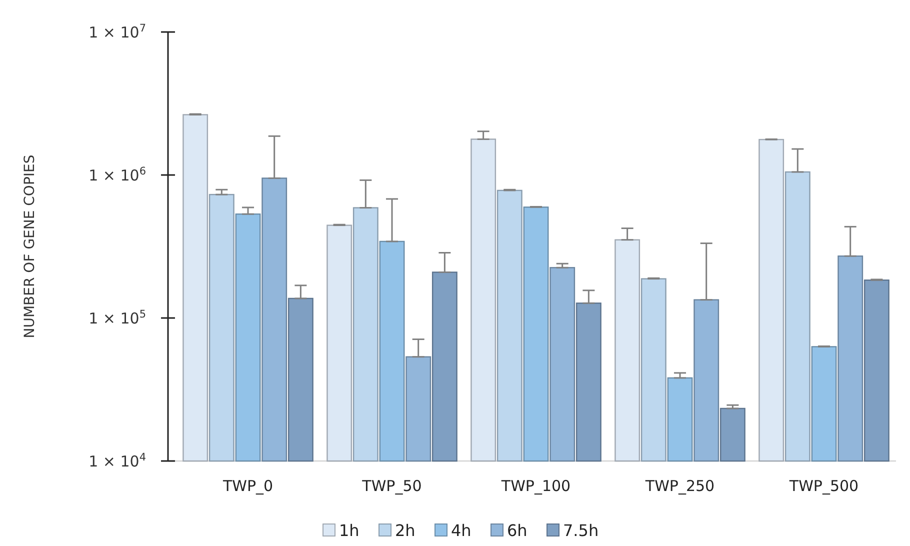 The height and width of the screenshot is (546, 910). What do you see at coordinates (349, 530) in the screenshot?
I see `legend-label: 1h` at bounding box center [349, 530].